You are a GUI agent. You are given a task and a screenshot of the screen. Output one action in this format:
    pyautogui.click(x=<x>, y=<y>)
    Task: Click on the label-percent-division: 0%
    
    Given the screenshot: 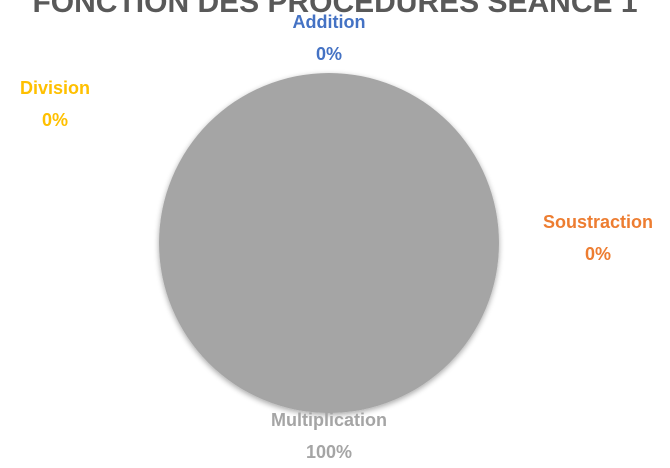 What is the action you would take?
    pyautogui.click(x=55, y=120)
    